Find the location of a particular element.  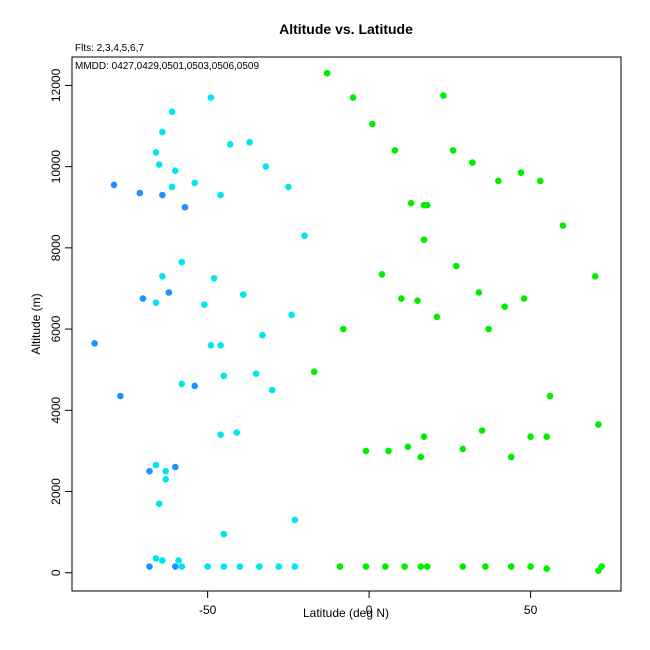

x-axis: -50 0 50 is located at coordinates (368, 603).